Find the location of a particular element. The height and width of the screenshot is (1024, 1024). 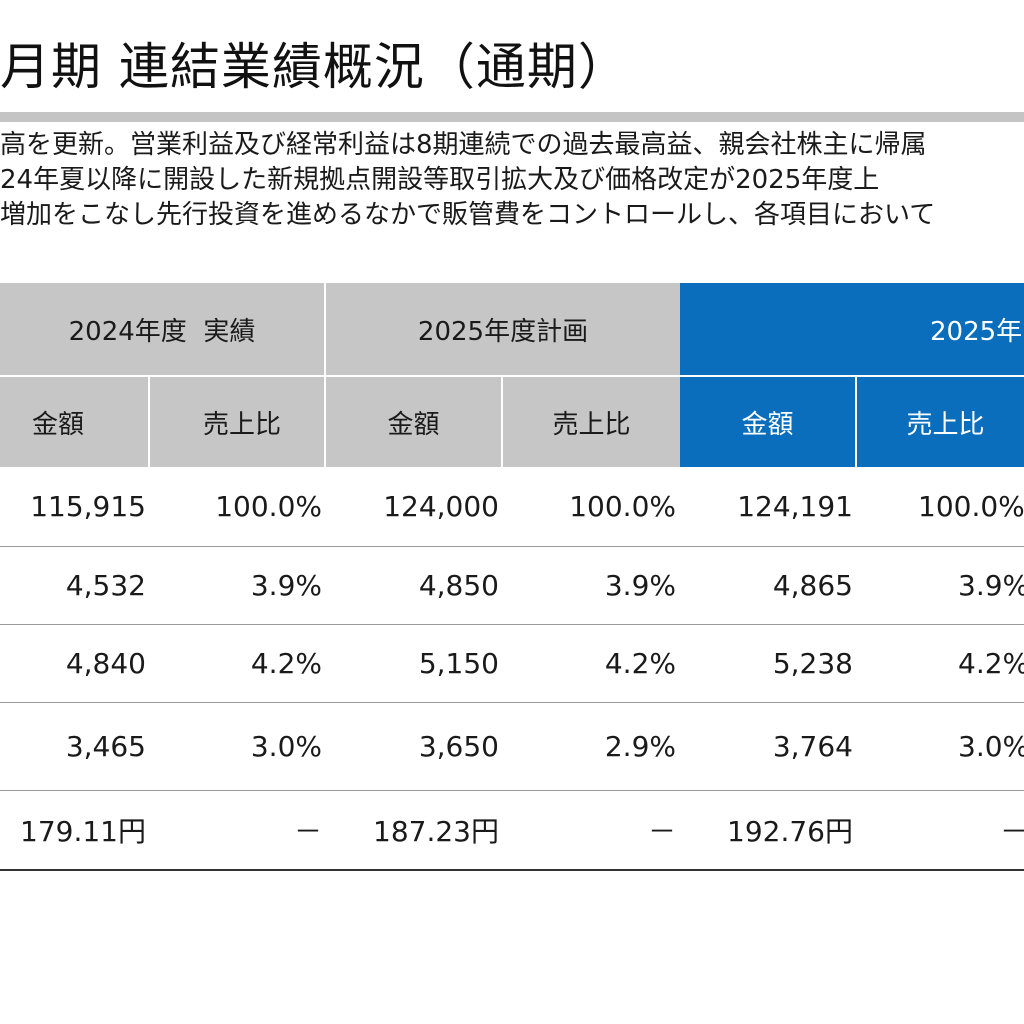

summary-line: 高を更新。営業利益及び経常利益は8期連続での過去最高益、親会社株主に帰属 is located at coordinates (463, 145).